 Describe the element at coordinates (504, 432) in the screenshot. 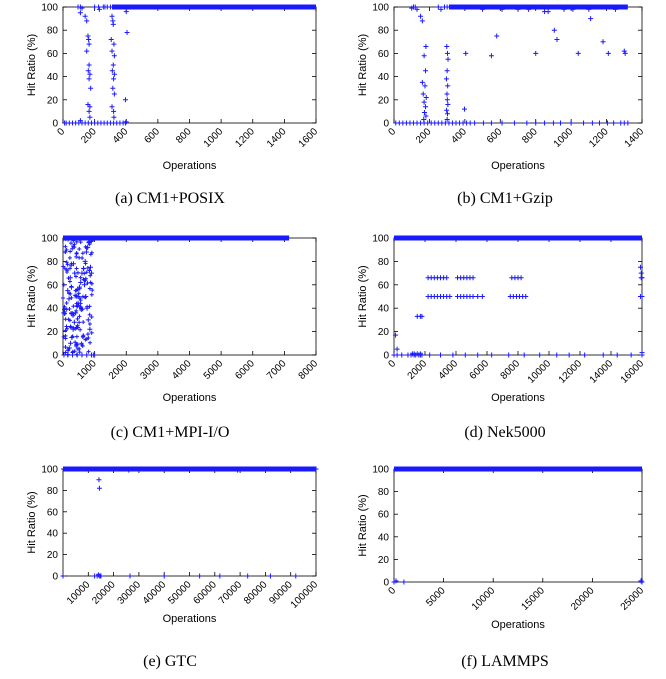

I see `panel-caption: (d) Nek5000` at that location.